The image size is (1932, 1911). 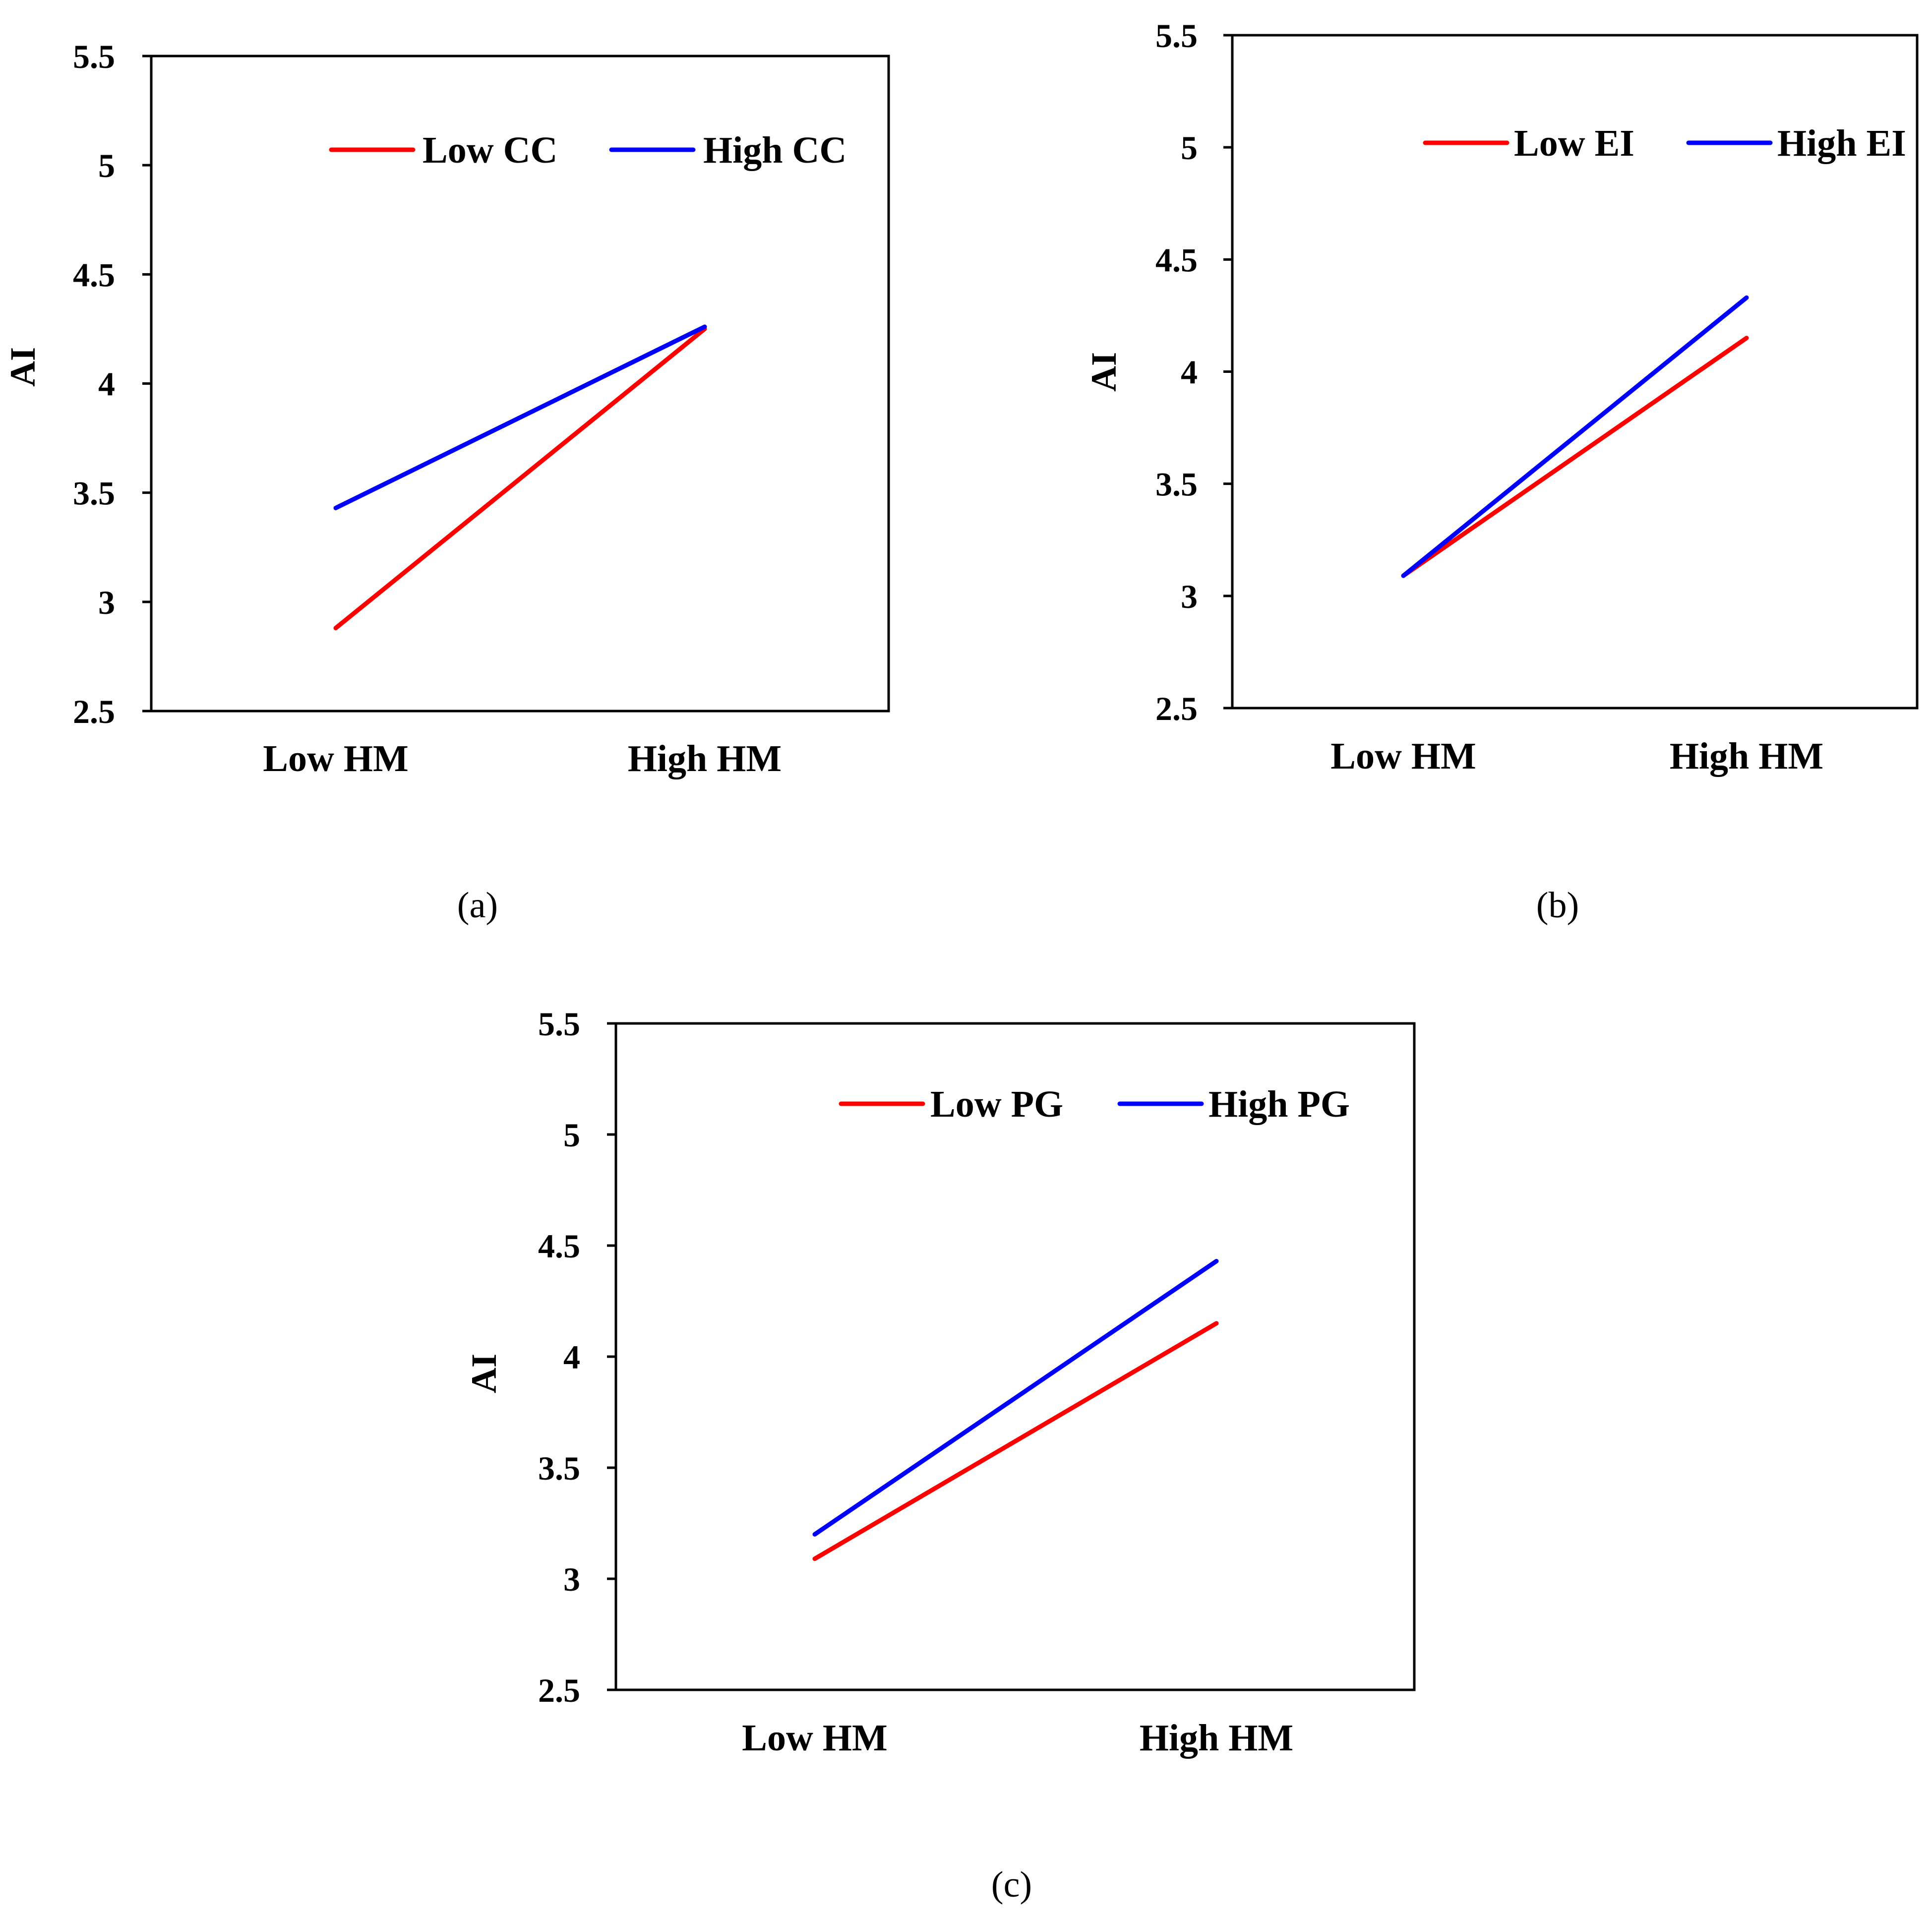 I want to click on panel-caption: (c), so click(x=1011, y=1884).